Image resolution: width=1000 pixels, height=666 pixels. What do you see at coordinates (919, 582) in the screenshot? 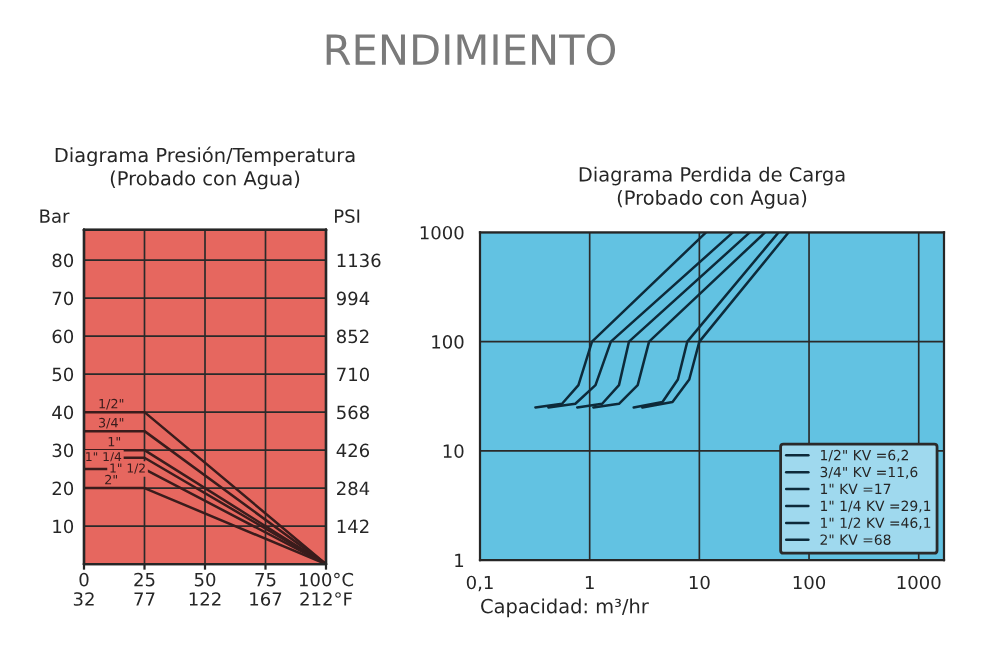
I see `x-tick-label: 1000` at bounding box center [919, 582].